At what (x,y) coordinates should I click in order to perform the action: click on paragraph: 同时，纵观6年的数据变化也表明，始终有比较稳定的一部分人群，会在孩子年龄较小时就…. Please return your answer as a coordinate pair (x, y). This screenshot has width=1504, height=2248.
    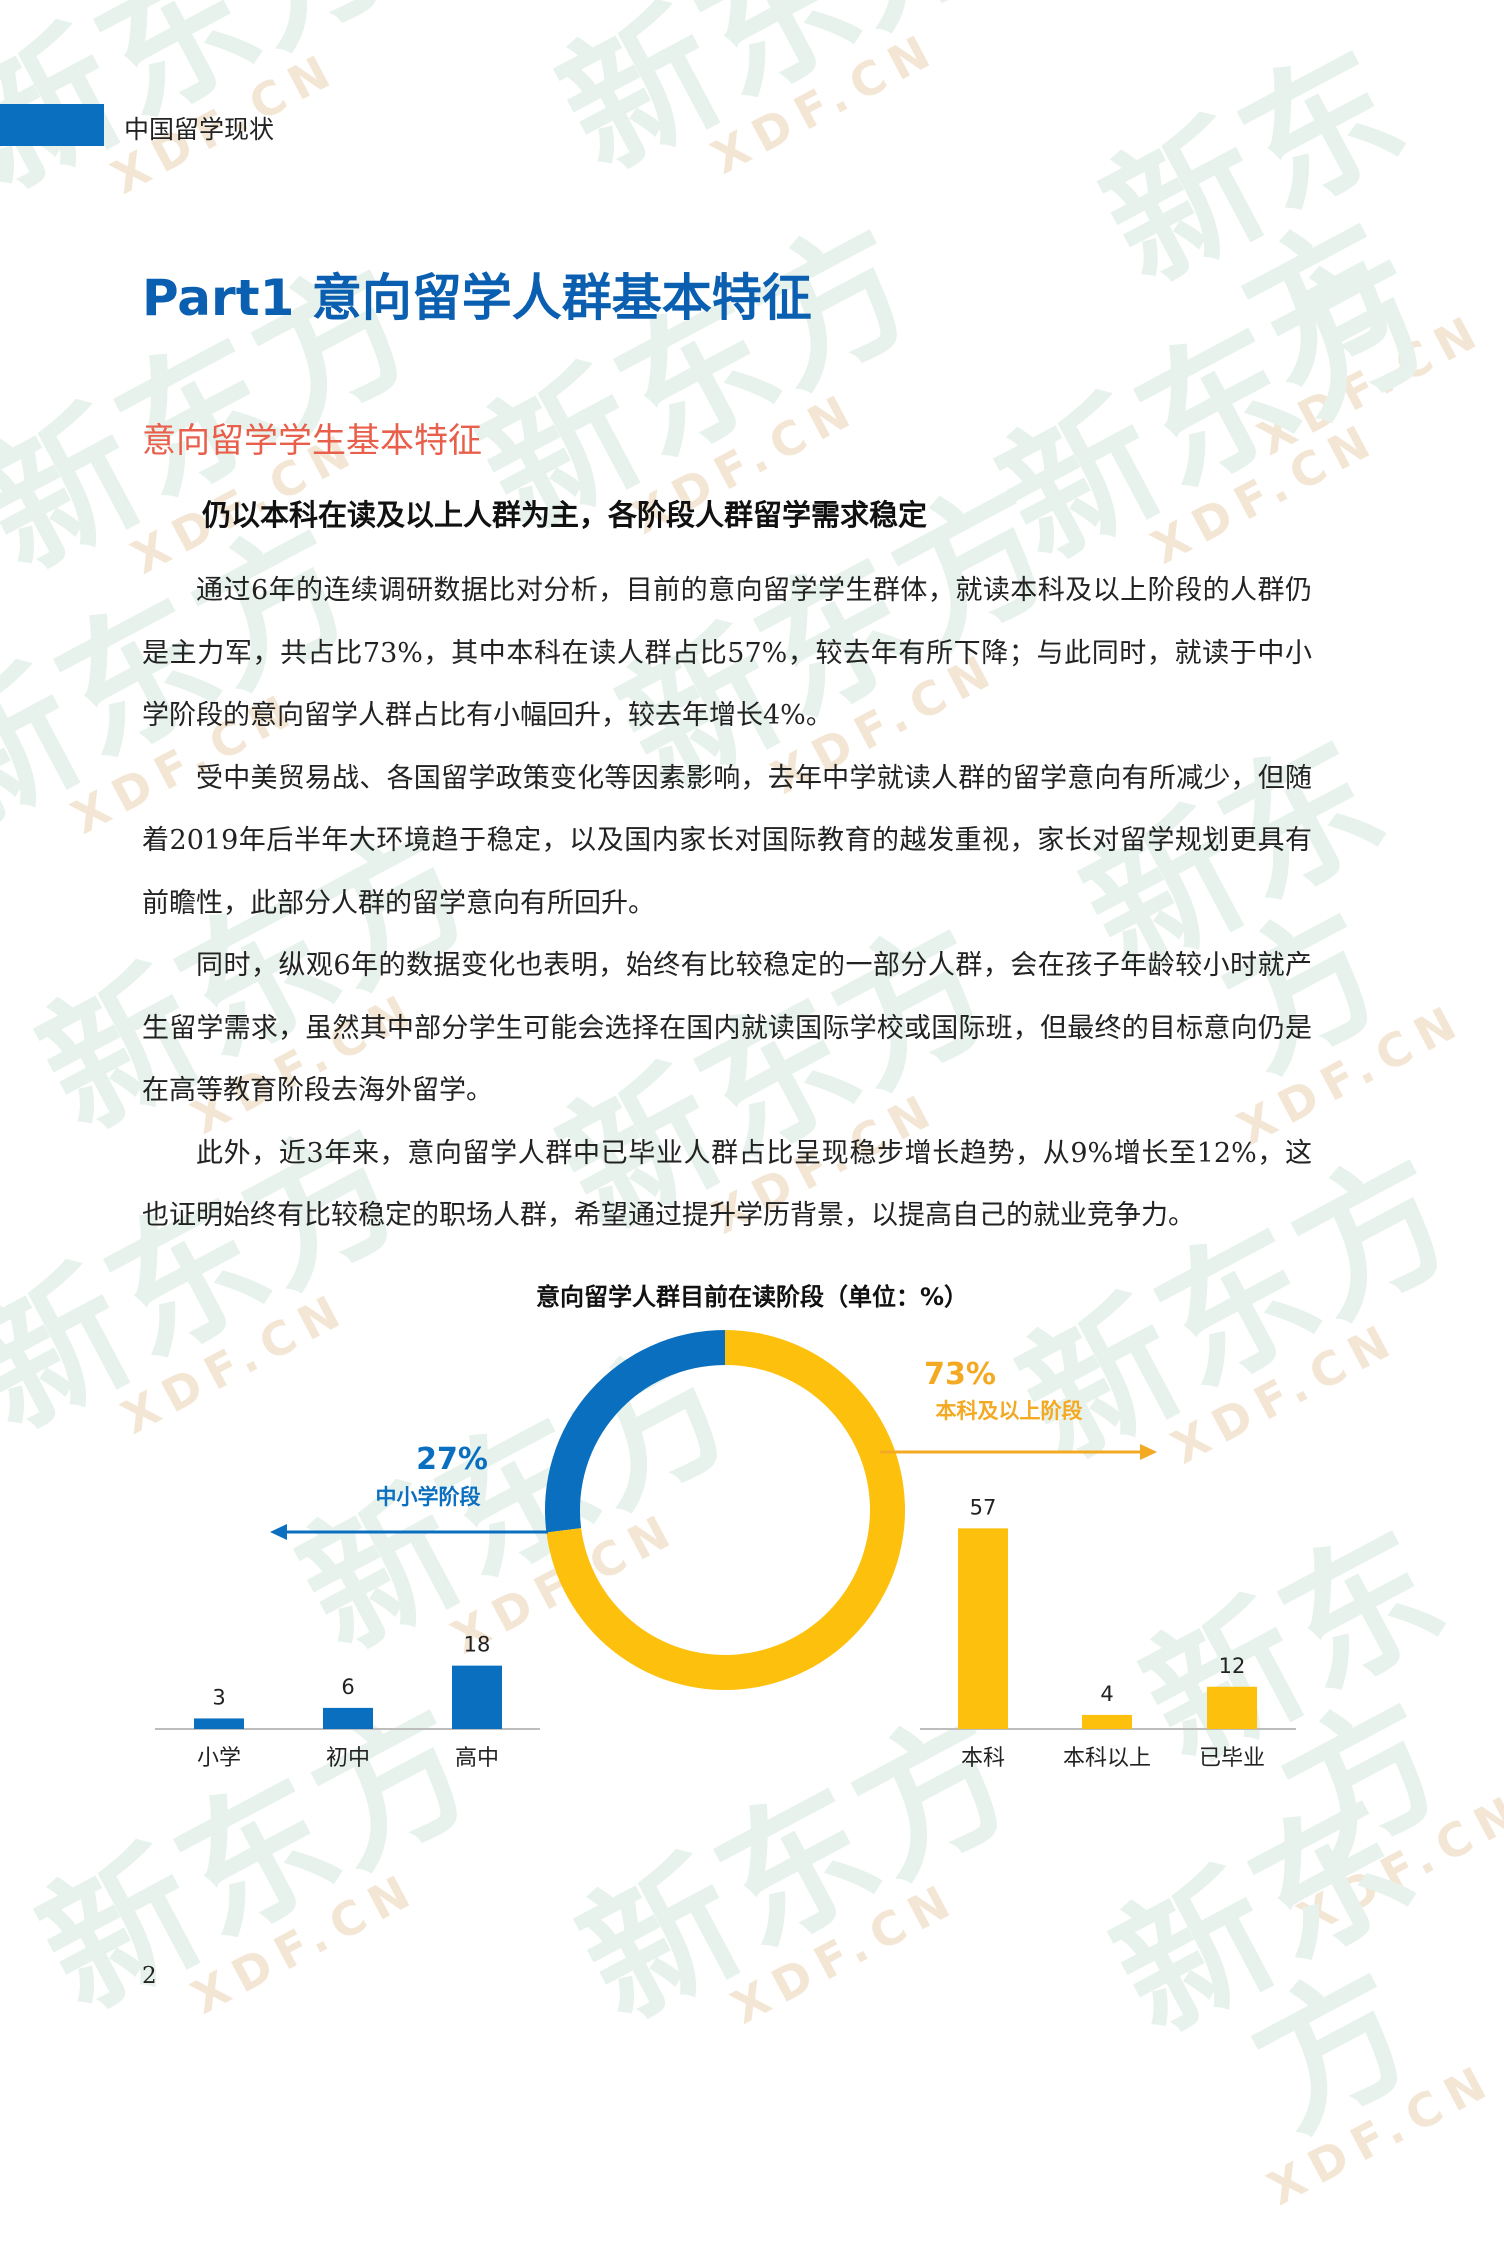
    Looking at the image, I should click on (727, 1028).